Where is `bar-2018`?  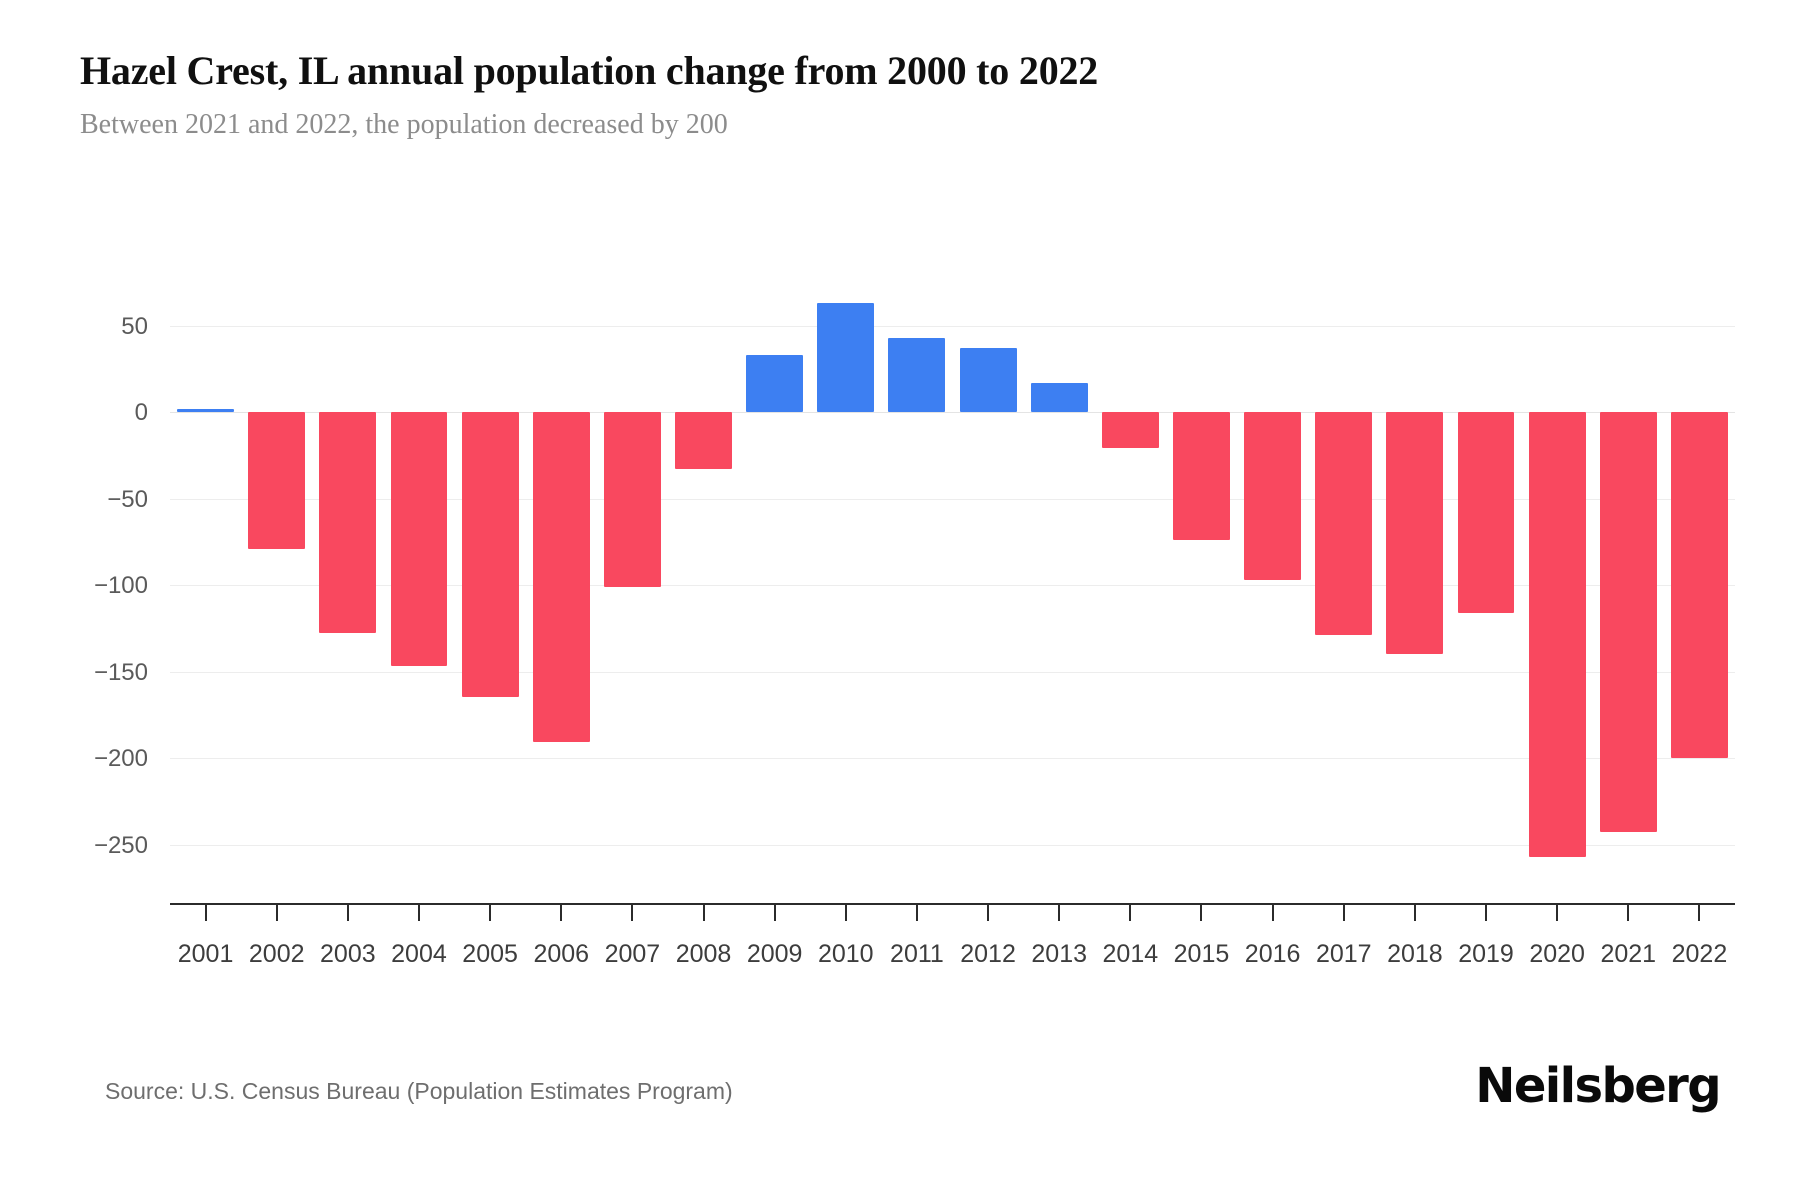 bar-2018 is located at coordinates (1415, 533).